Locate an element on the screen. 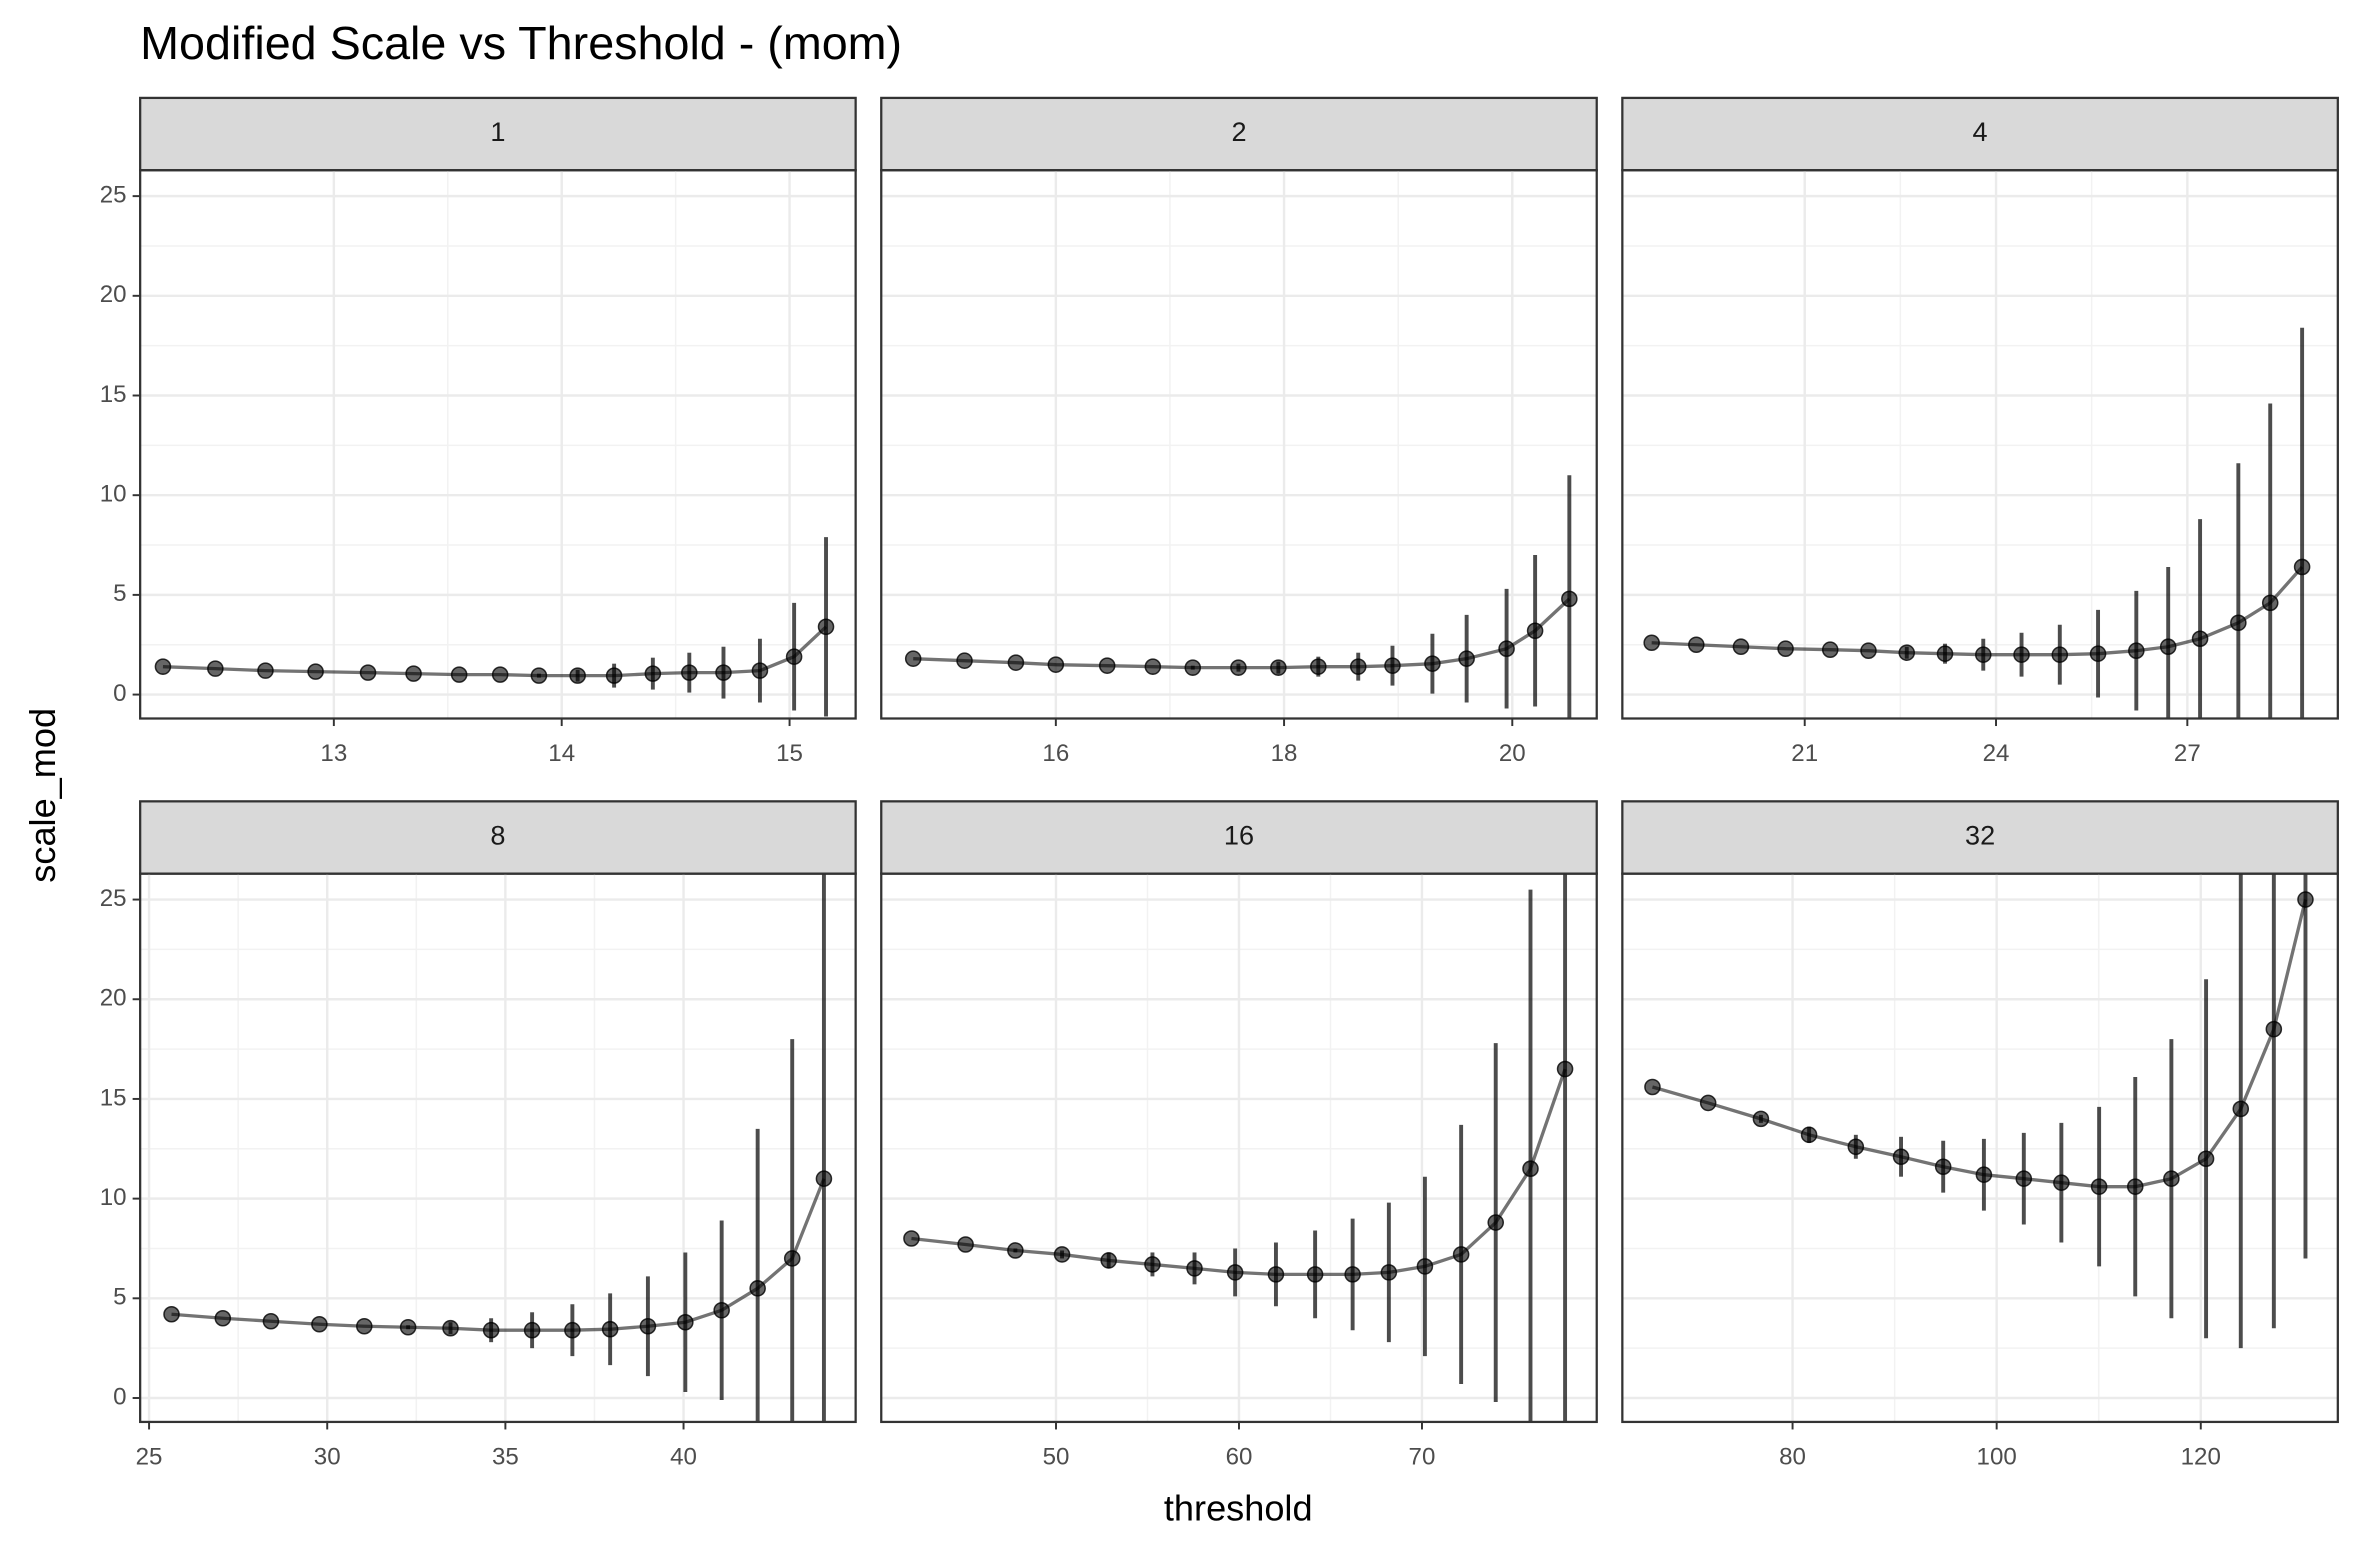 Image resolution: width=2362 pixels, height=1559 pixels. x-tick-label: 16 is located at coordinates (1055, 753).